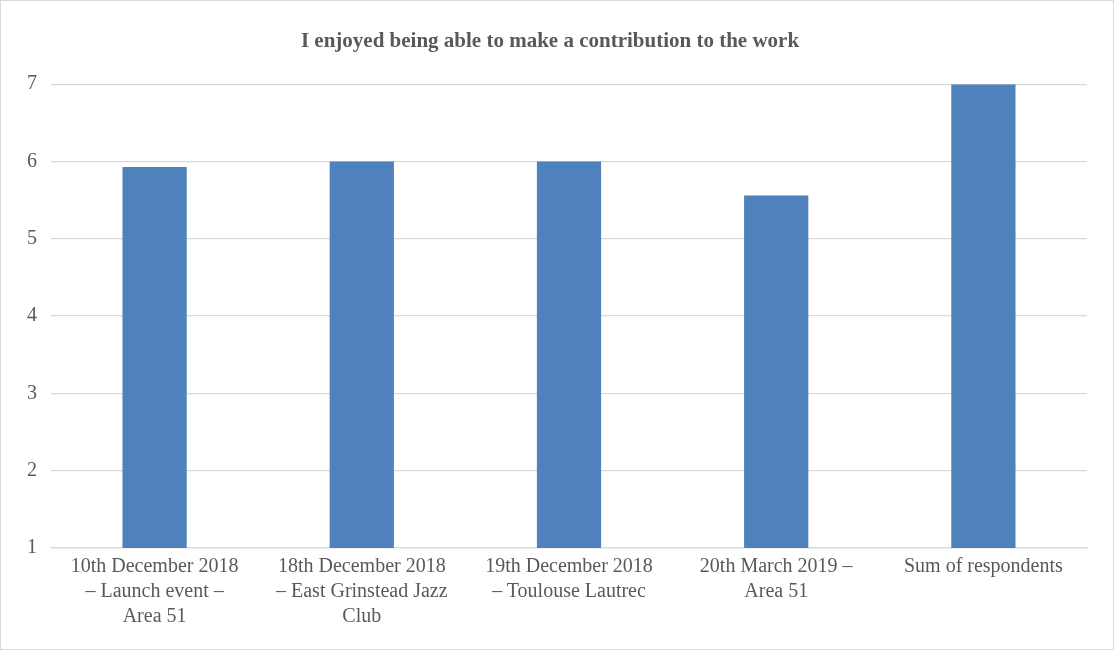 Image resolution: width=1114 pixels, height=650 pixels. What do you see at coordinates (776, 577) in the screenshot?
I see `x-tick-label: 20th March 2019 – Area 51` at bounding box center [776, 577].